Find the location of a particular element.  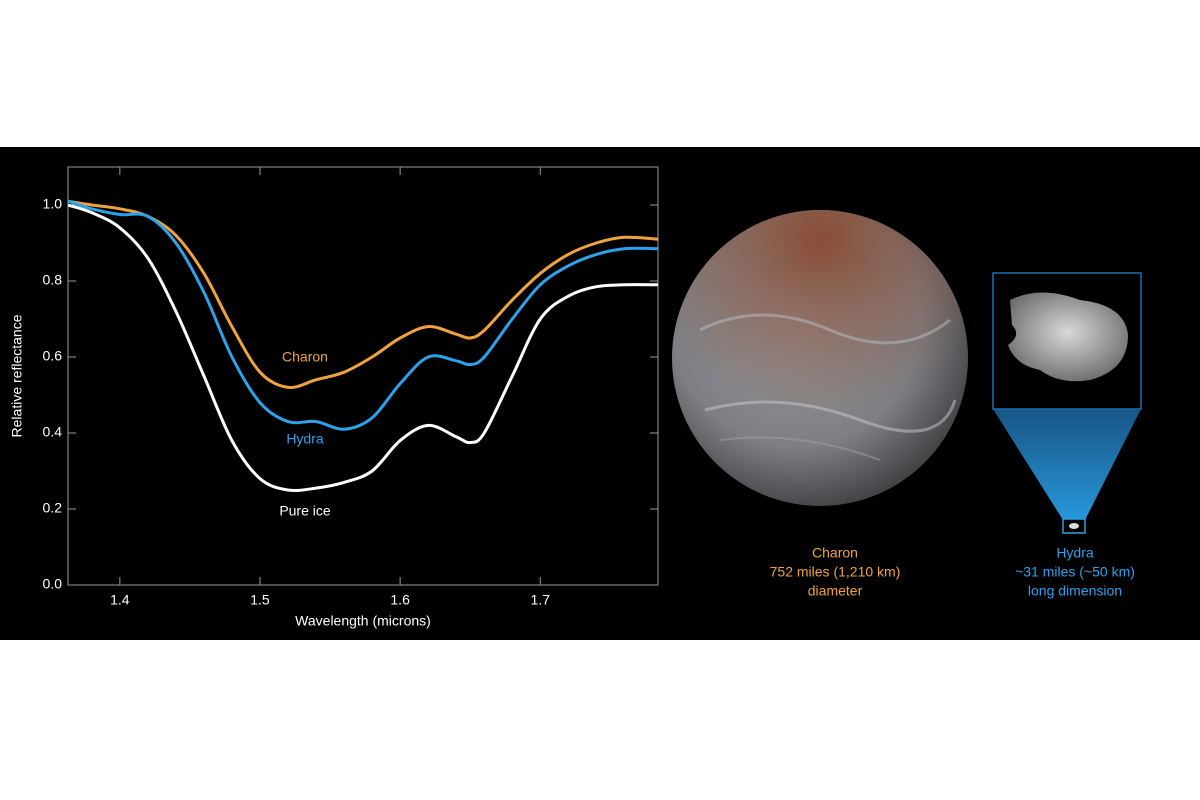

caption-line: ~31 miles (~50 km) is located at coordinates (1075, 572).